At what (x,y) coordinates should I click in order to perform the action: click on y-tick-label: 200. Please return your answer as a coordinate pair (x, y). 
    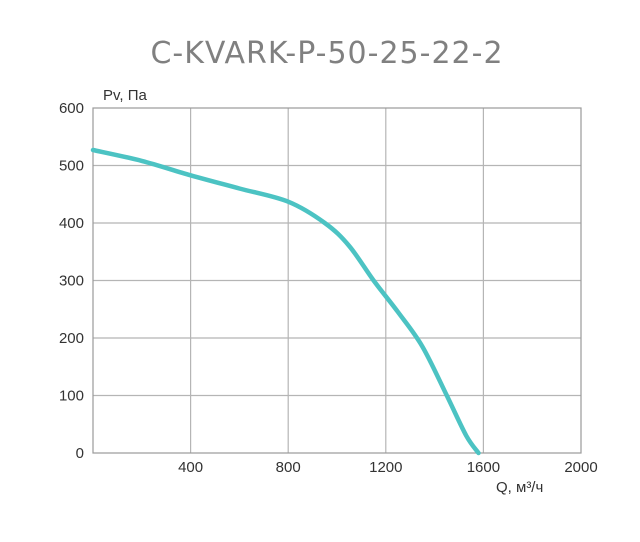
    Looking at the image, I should click on (71, 338).